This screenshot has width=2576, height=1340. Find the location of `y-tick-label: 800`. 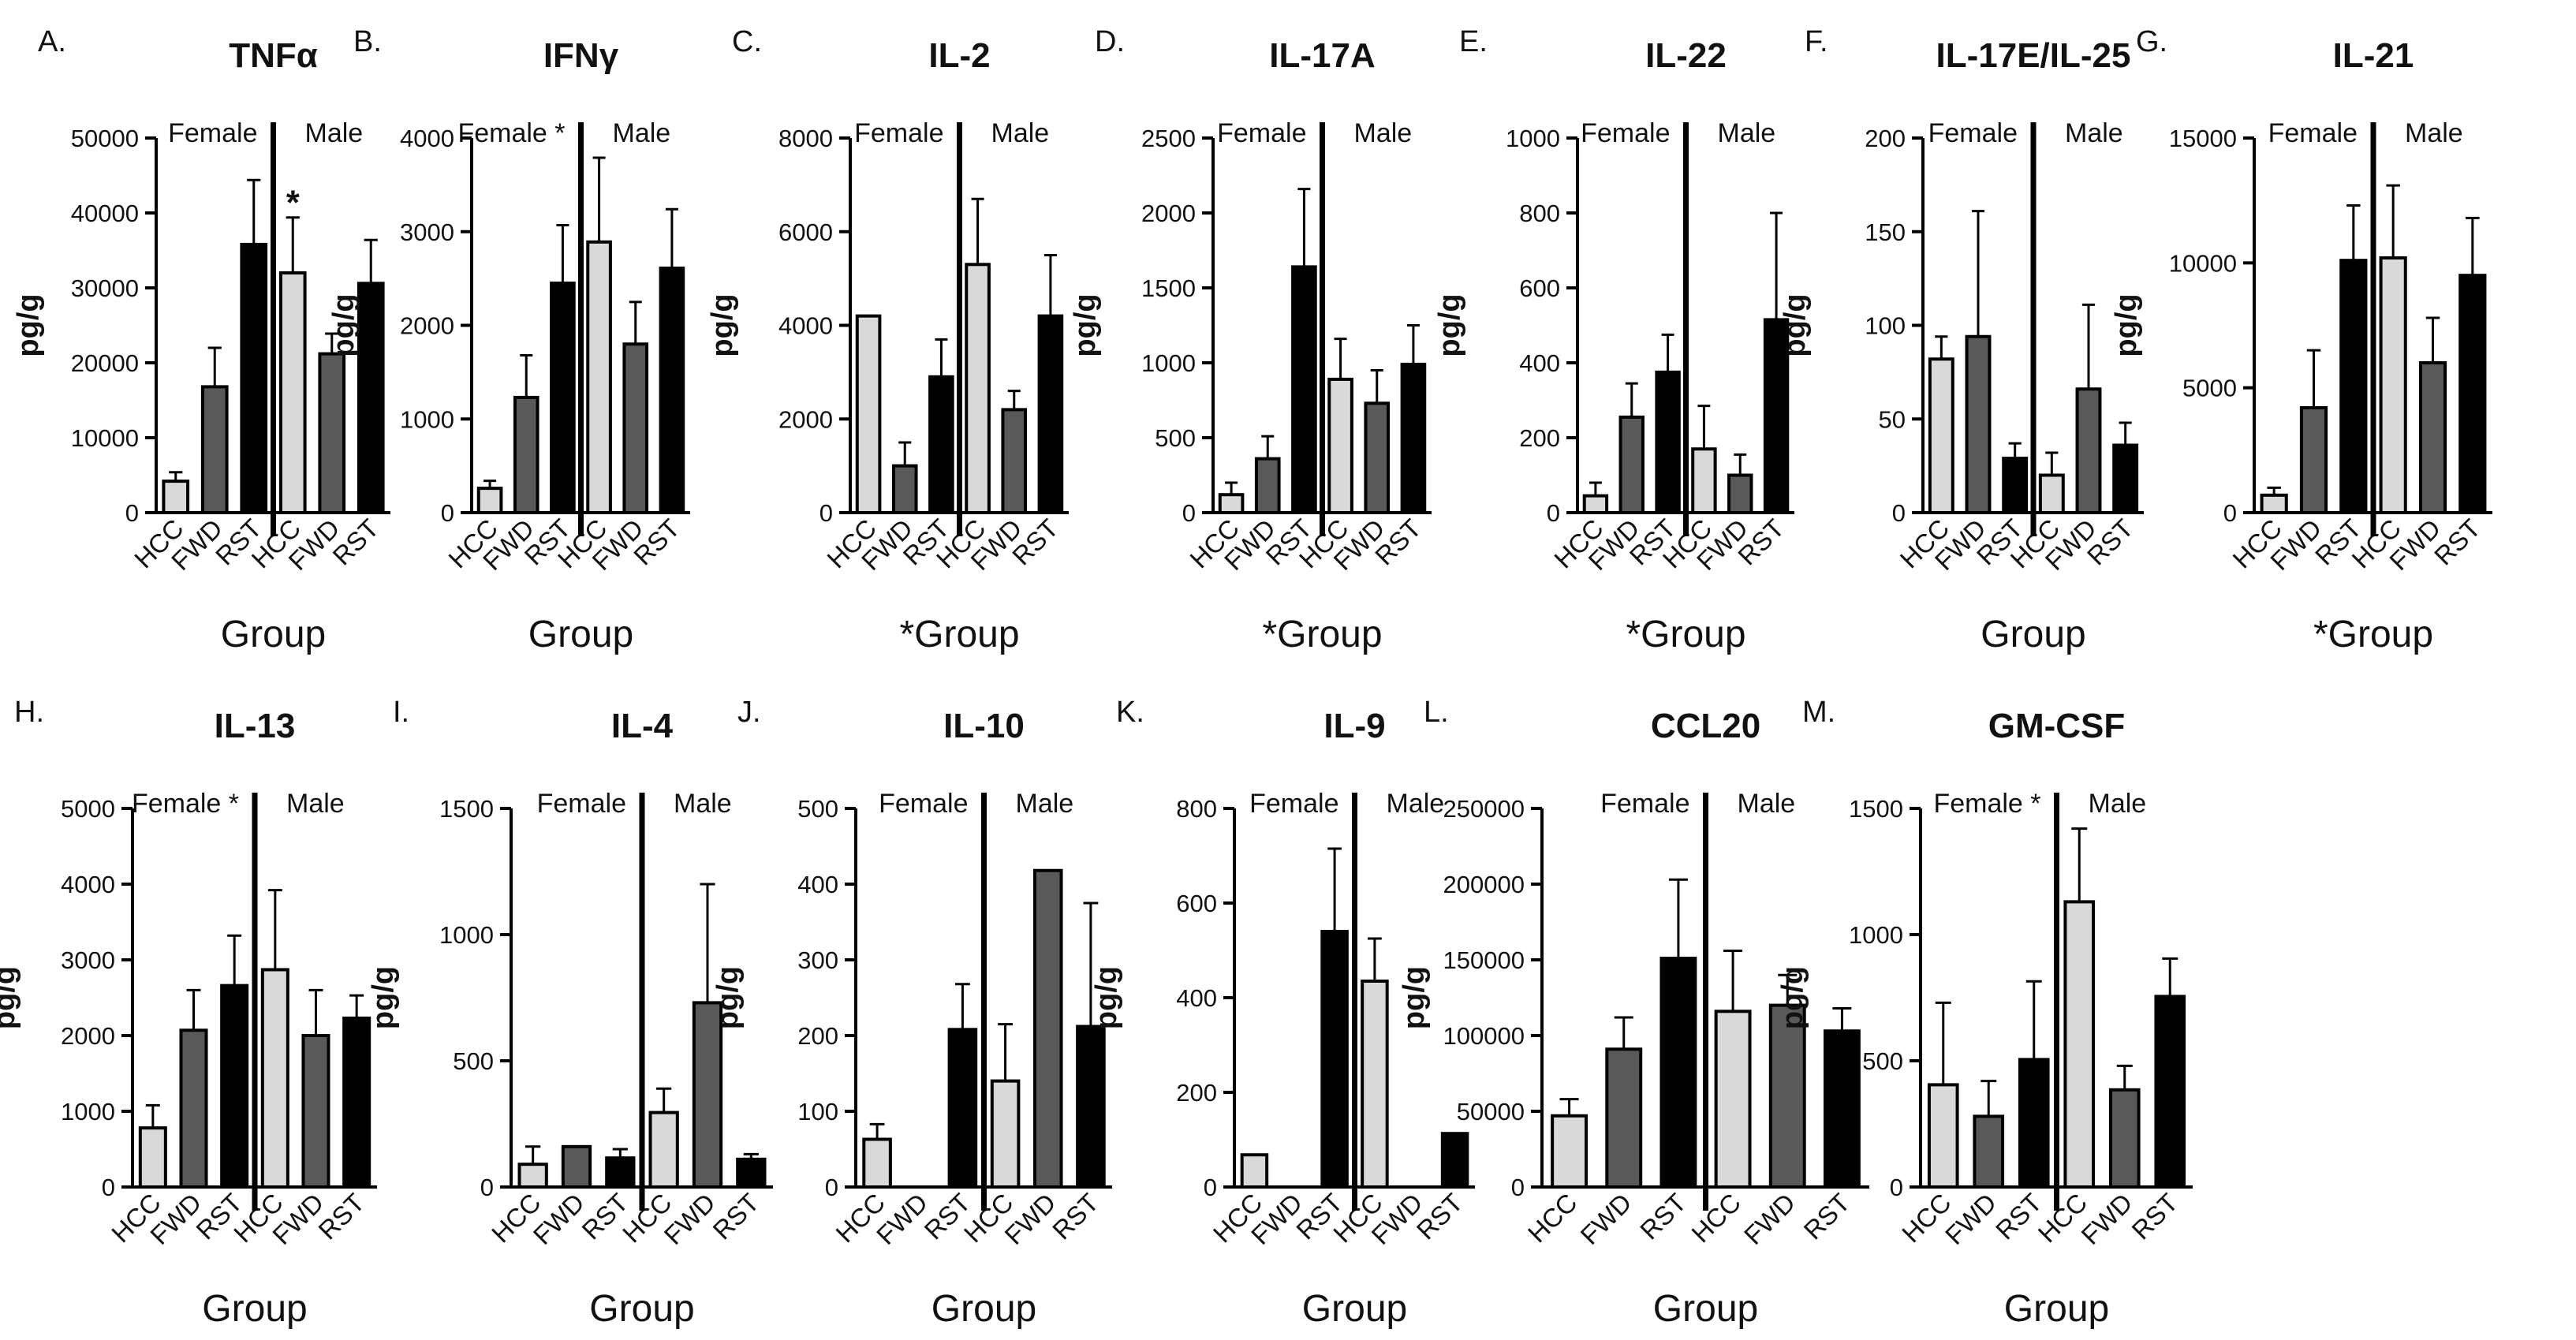

y-tick-label: 800 is located at coordinates (1196, 809).